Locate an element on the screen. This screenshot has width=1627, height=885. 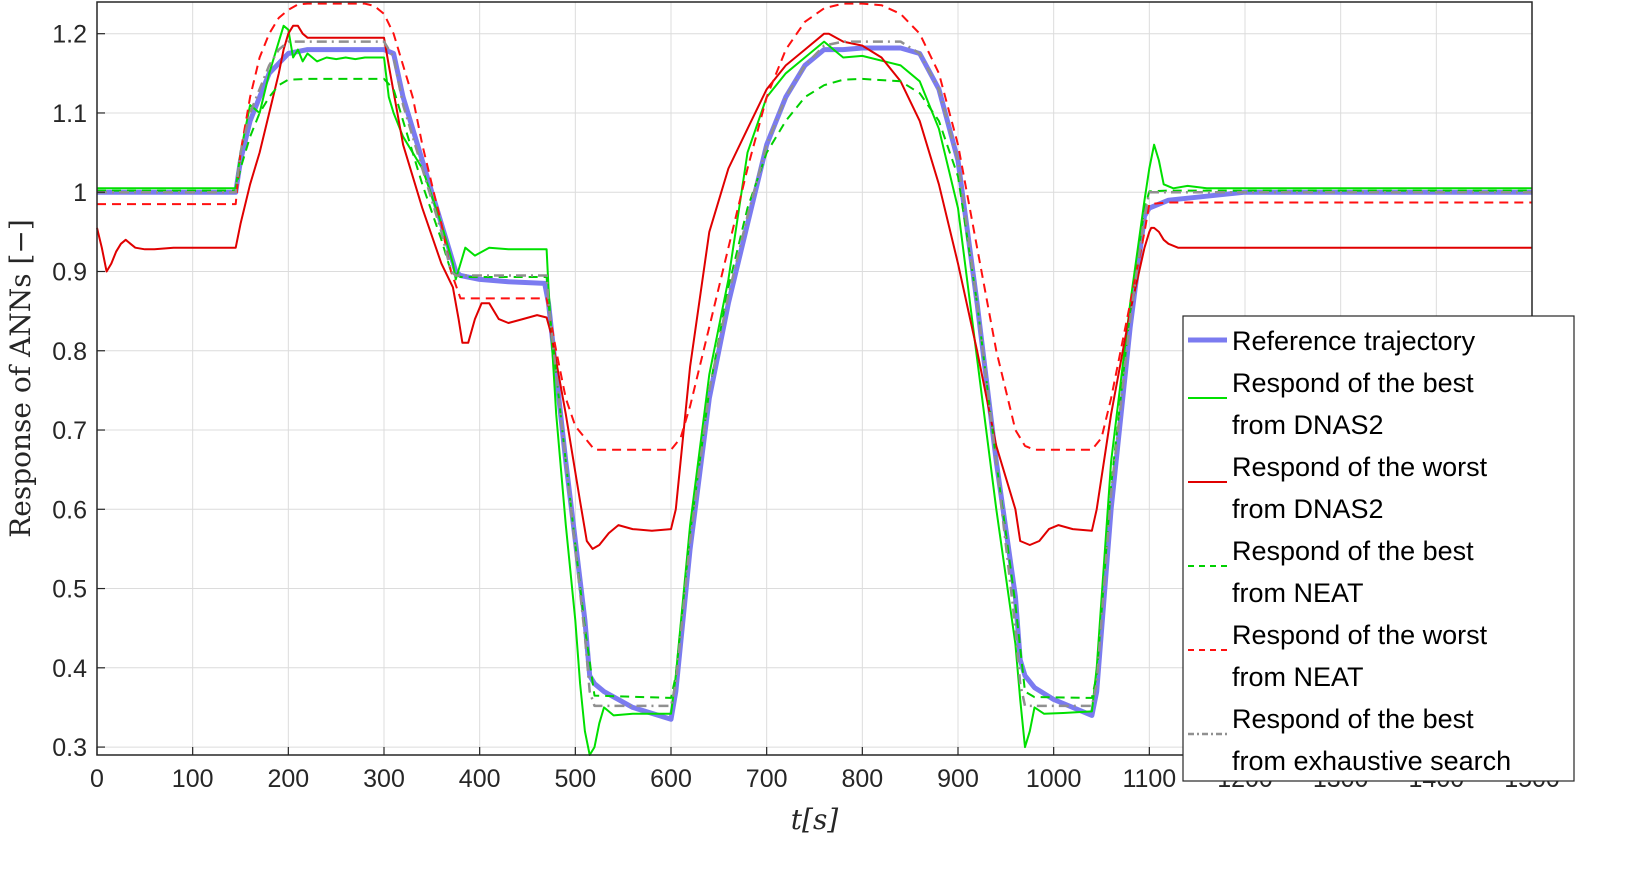
y-axis: 0.3 0.4 0.5 0.6 0.7 0.8 0.9 1 1.1 1.2 is located at coordinates (78, 391).